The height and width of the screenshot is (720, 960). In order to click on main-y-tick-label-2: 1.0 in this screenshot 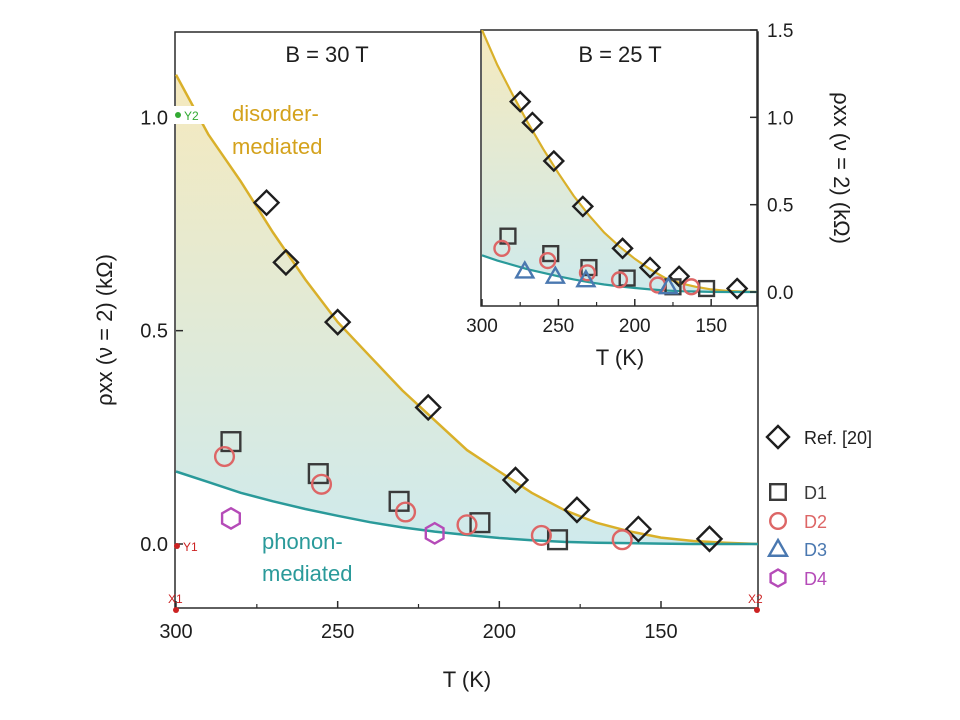, I will do `click(154, 118)`.